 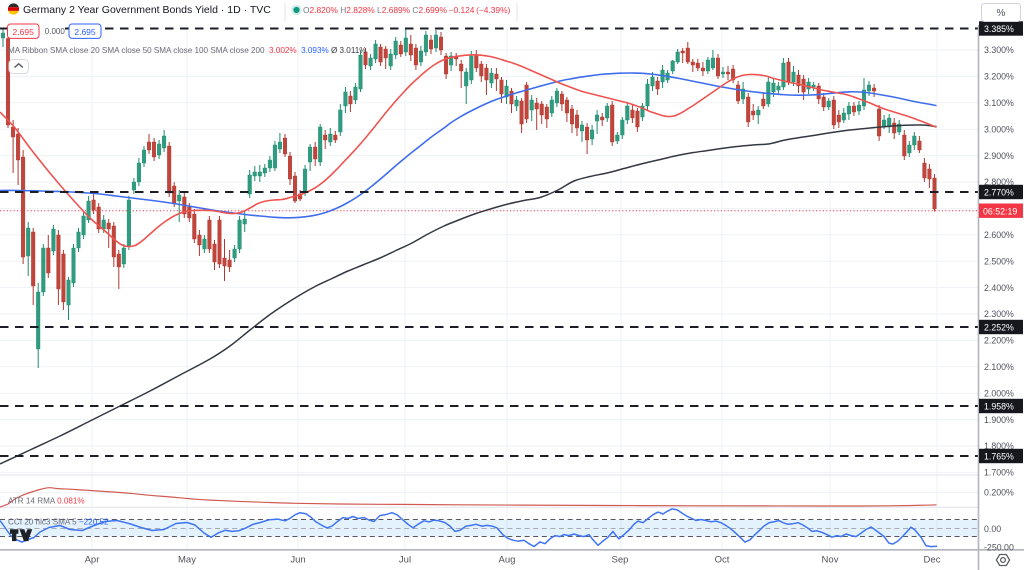 What do you see at coordinates (999, 456) in the screenshot?
I see `svg-text: 1.765%` at bounding box center [999, 456].